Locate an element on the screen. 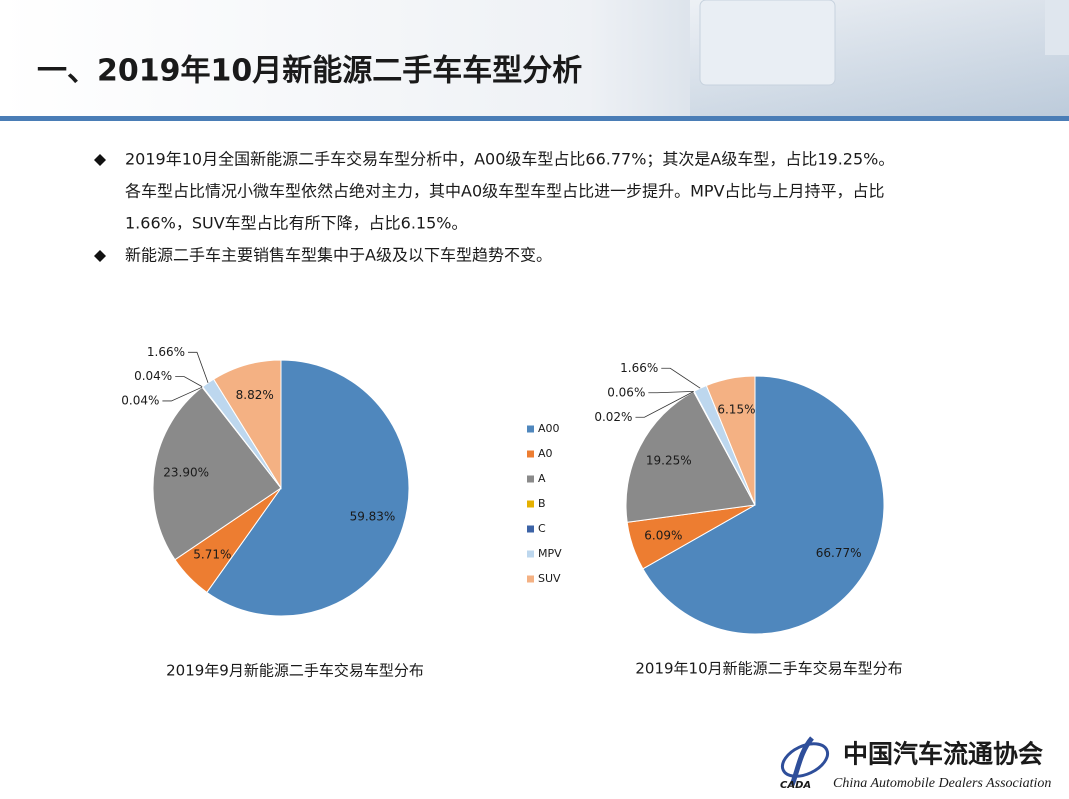  legend-label: A is located at coordinates (542, 478).